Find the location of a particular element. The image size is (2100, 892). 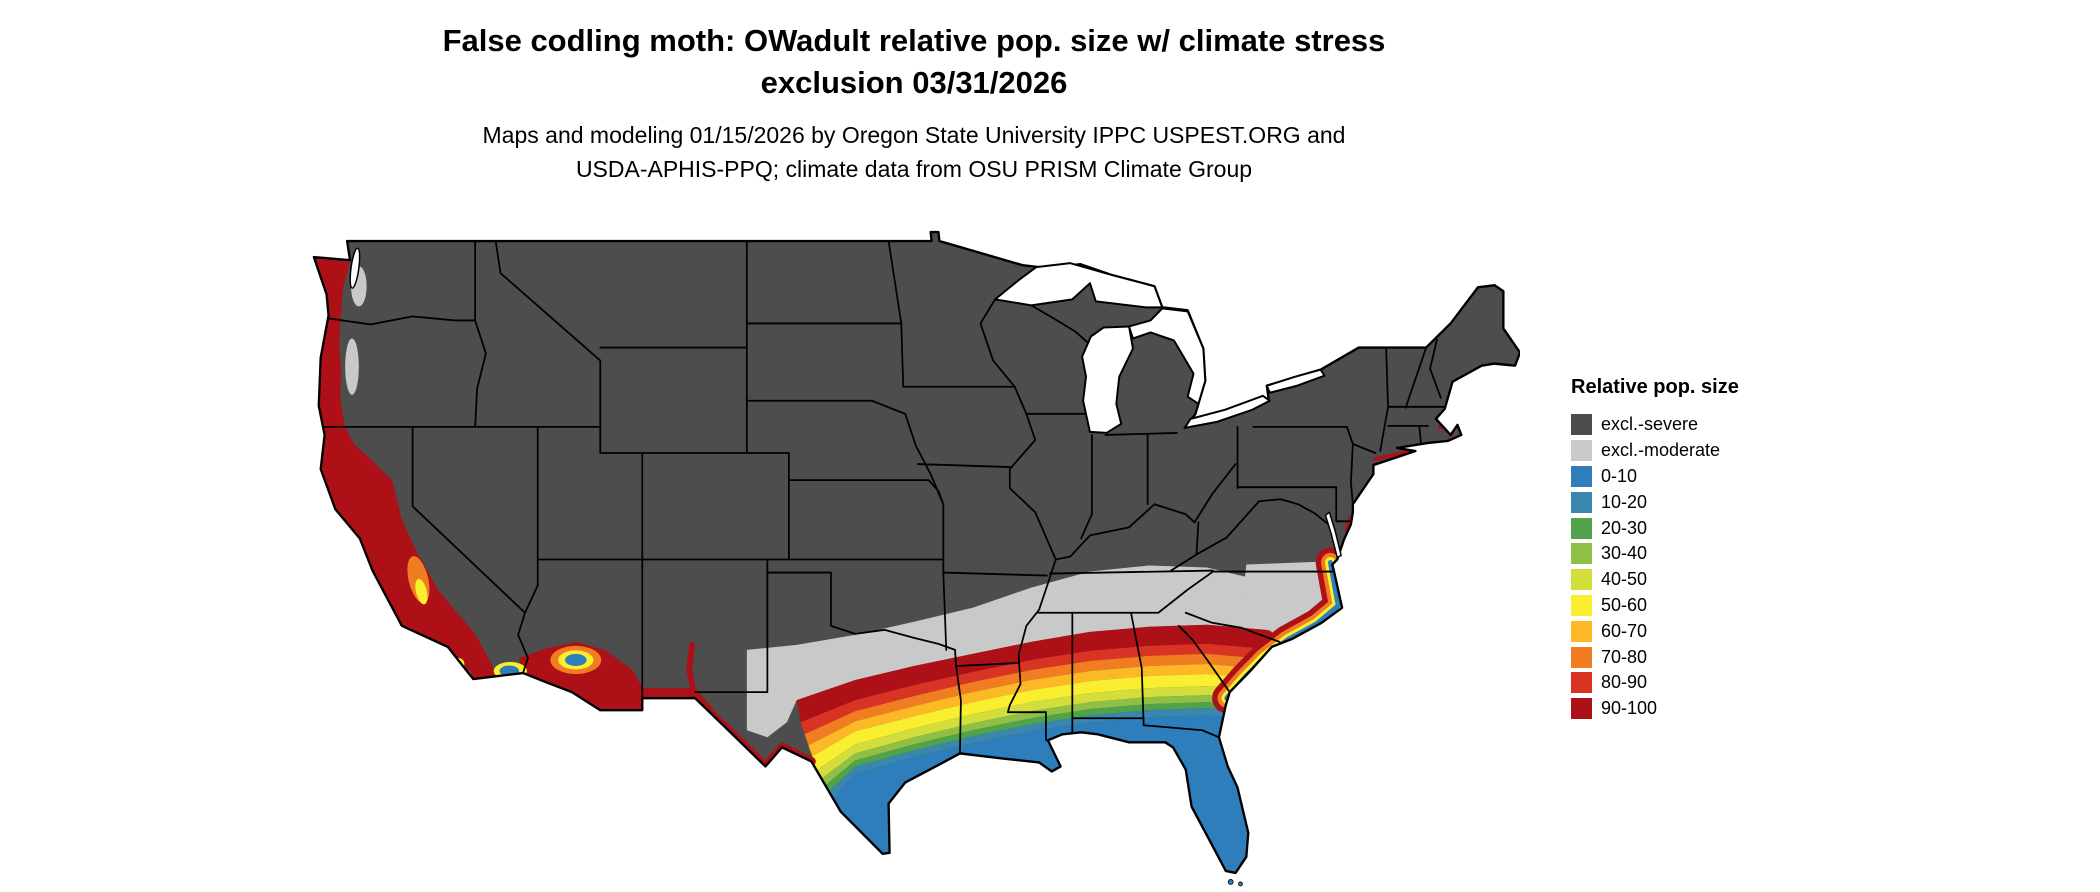

legend-item: 90-100 is located at coordinates (1655, 709).